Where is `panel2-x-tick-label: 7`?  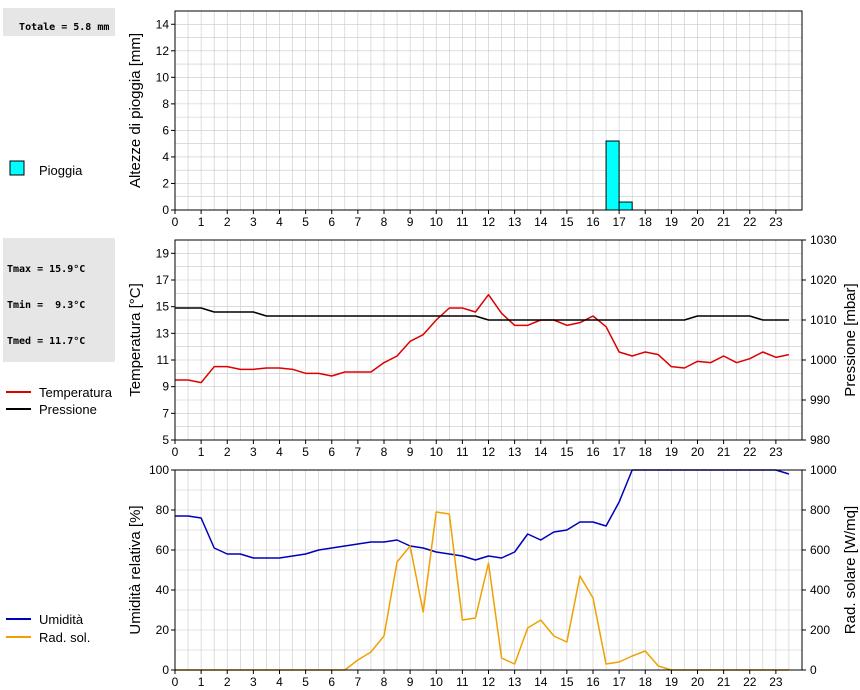 panel2-x-tick-label: 7 is located at coordinates (358, 452).